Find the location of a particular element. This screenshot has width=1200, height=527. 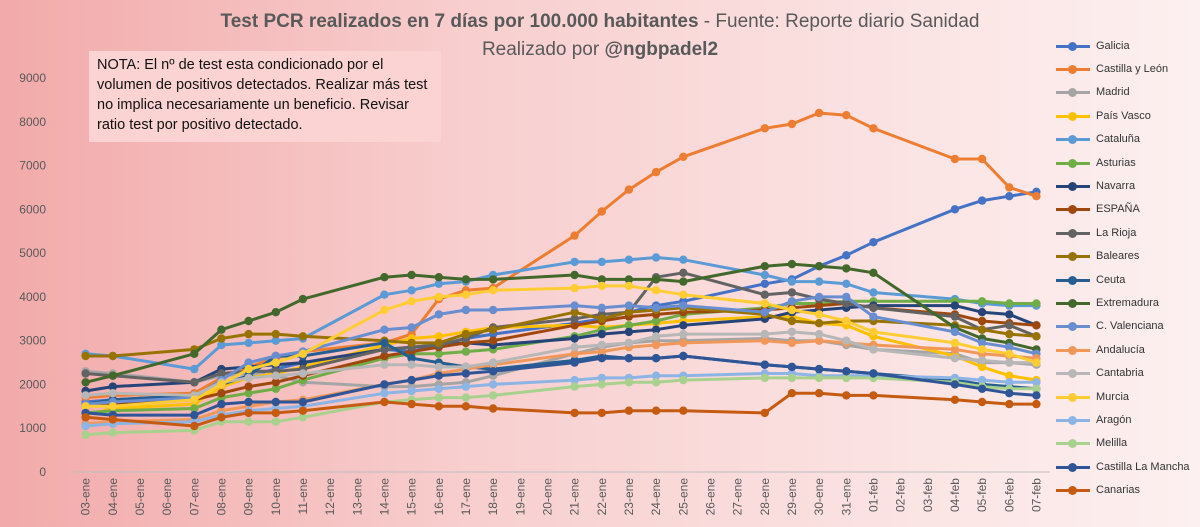

y-tick-label: 6000 is located at coordinates (32, 209).